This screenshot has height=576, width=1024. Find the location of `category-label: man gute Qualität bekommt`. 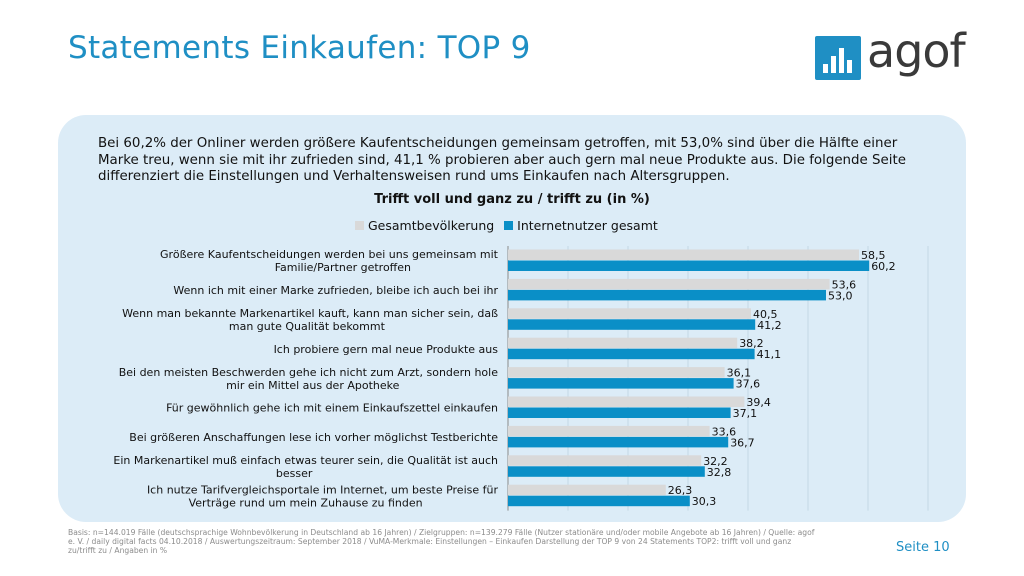

category-label: man gute Qualität bekommt is located at coordinates (307, 326).